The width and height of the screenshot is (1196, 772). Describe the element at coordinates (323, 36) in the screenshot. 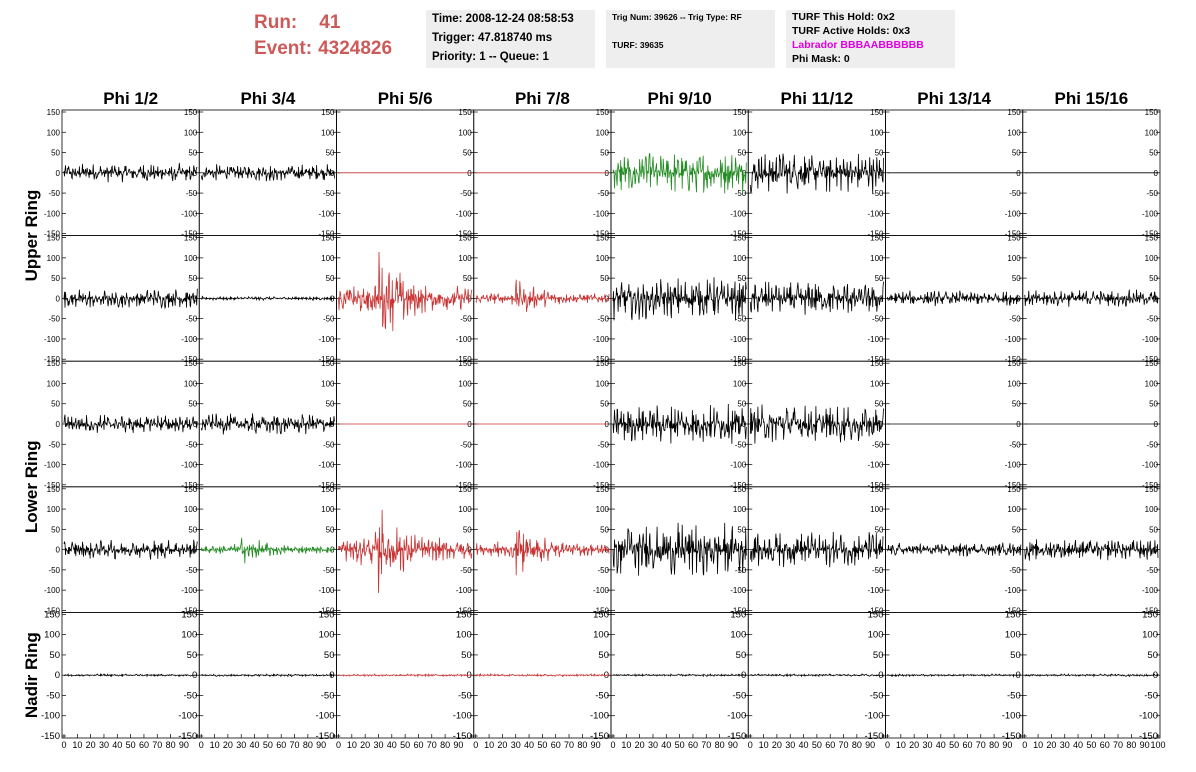

I see `run-event-block: Run: 41 Event: 4324826` at that location.